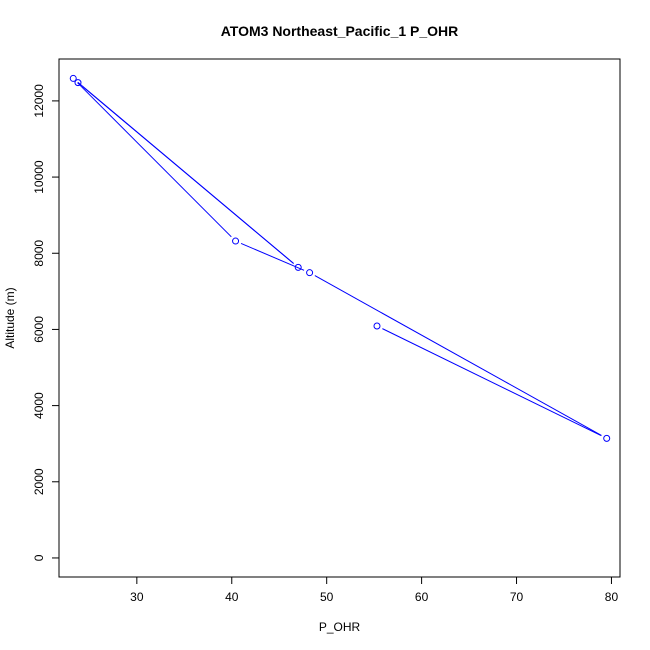 This screenshot has height=650, width=650. I want to click on y-tick-label: 4000, so click(39, 405).